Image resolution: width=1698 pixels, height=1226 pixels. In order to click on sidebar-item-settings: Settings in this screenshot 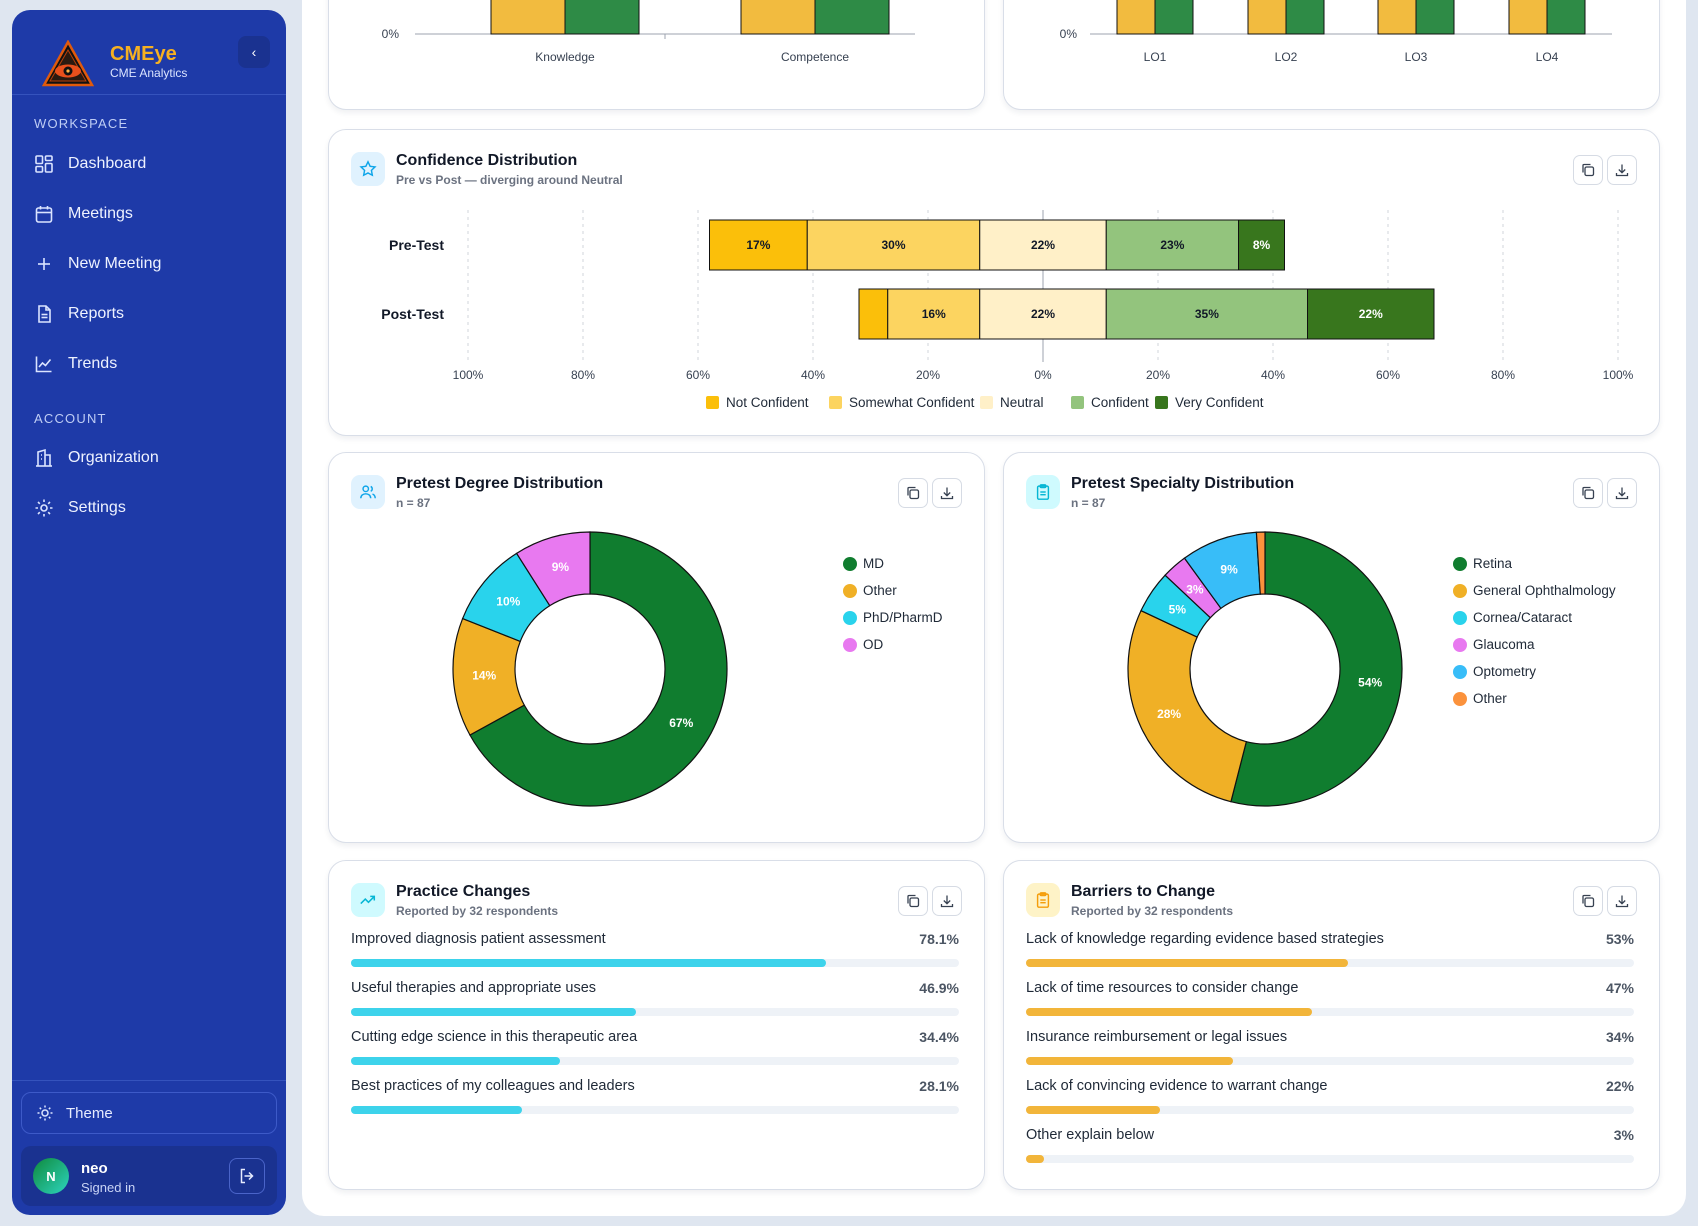, I will do `click(154, 508)`.